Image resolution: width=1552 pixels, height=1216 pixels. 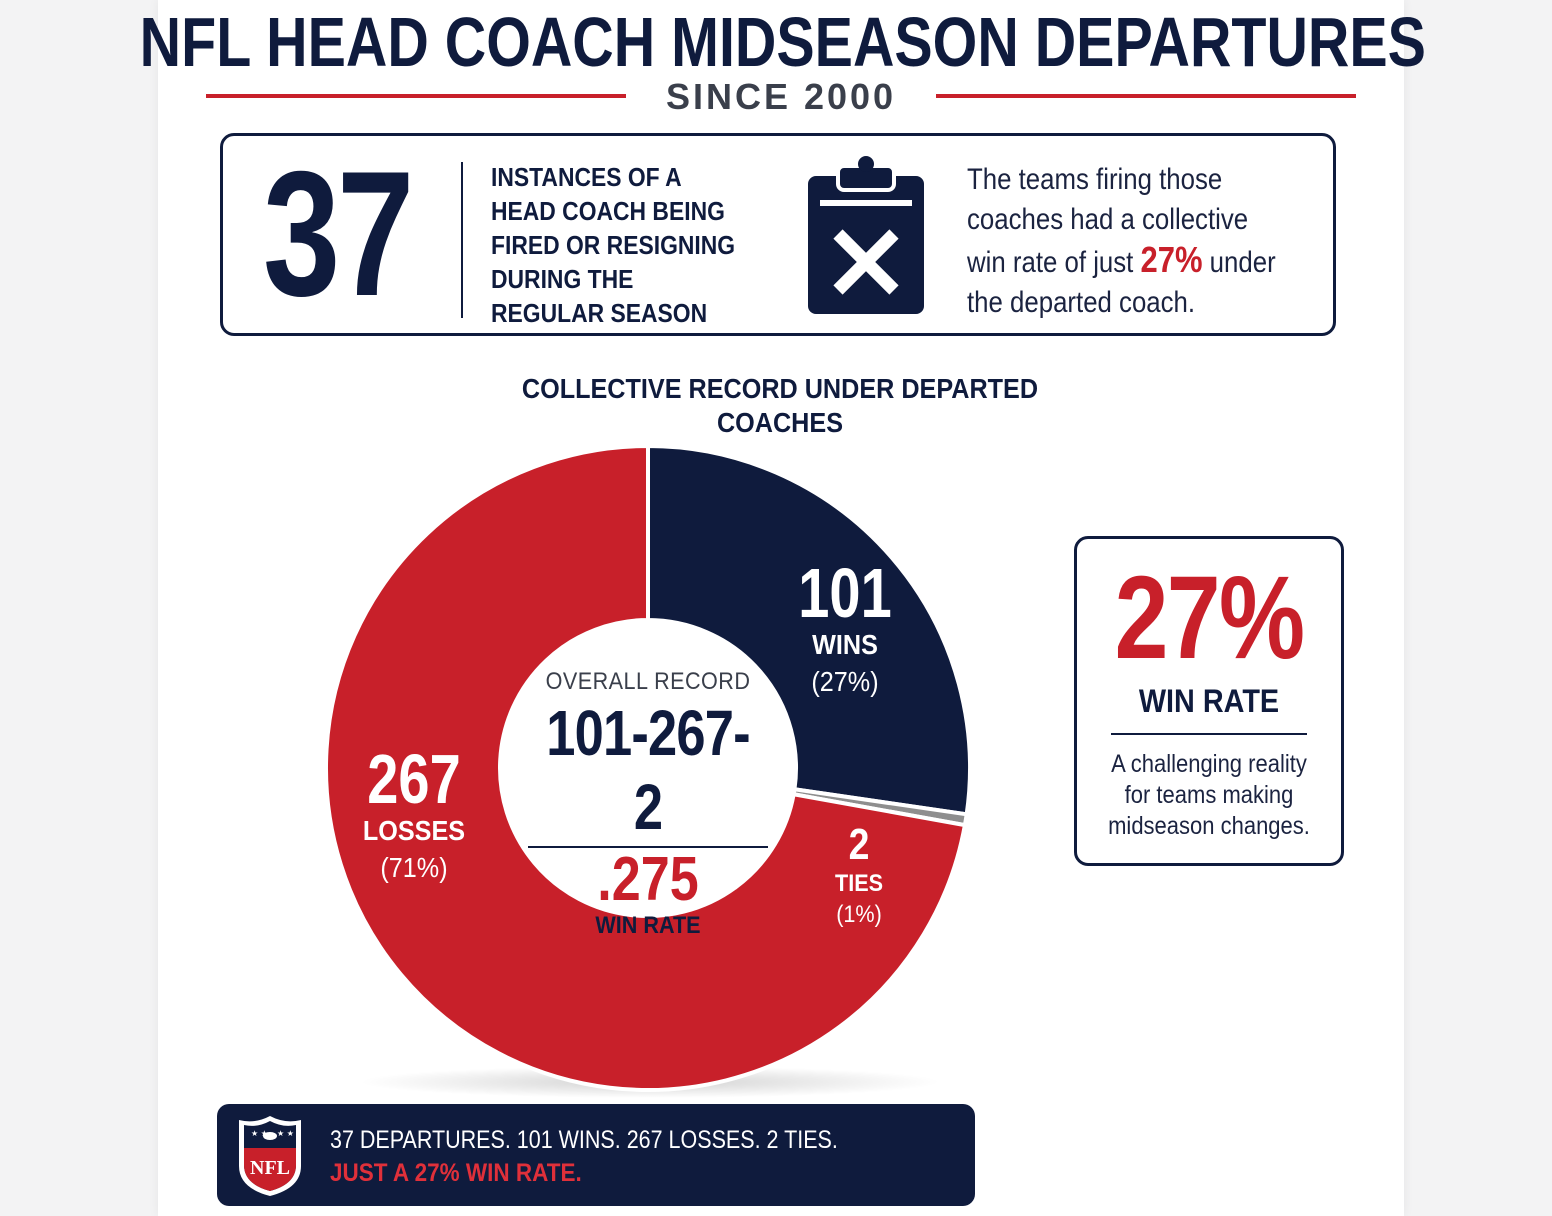 What do you see at coordinates (845, 644) in the screenshot?
I see `wins-category: WINS` at bounding box center [845, 644].